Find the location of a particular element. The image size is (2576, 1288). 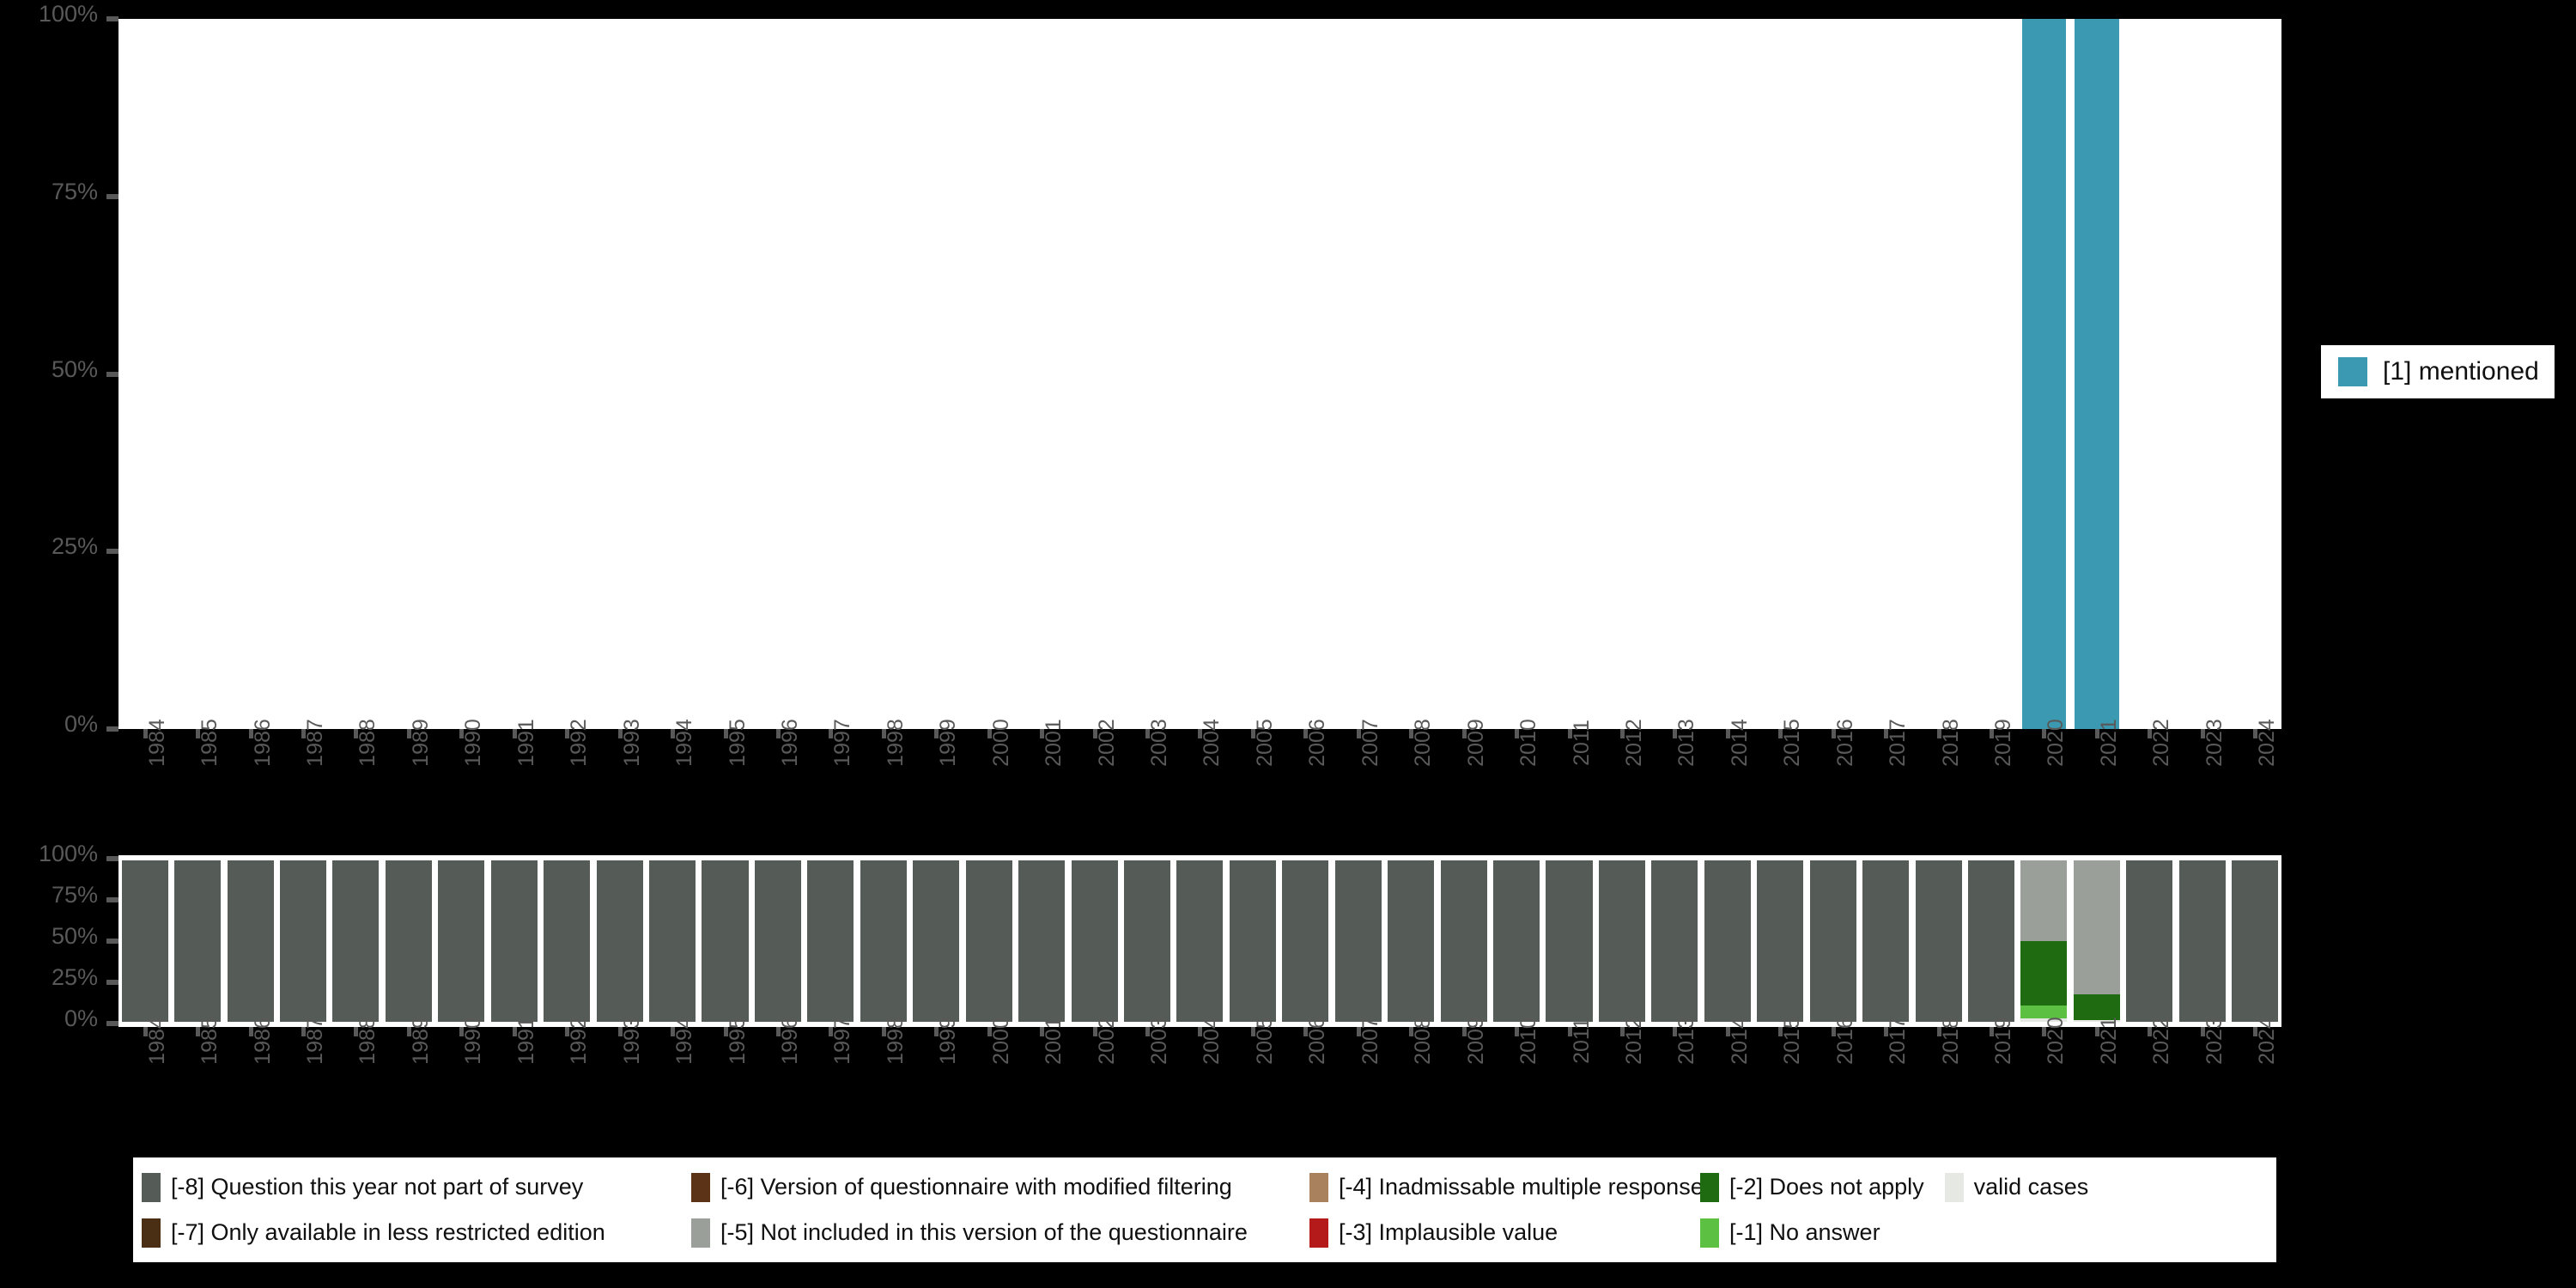

quality-x-tick-label: 2009 is located at coordinates (1475, 1041).